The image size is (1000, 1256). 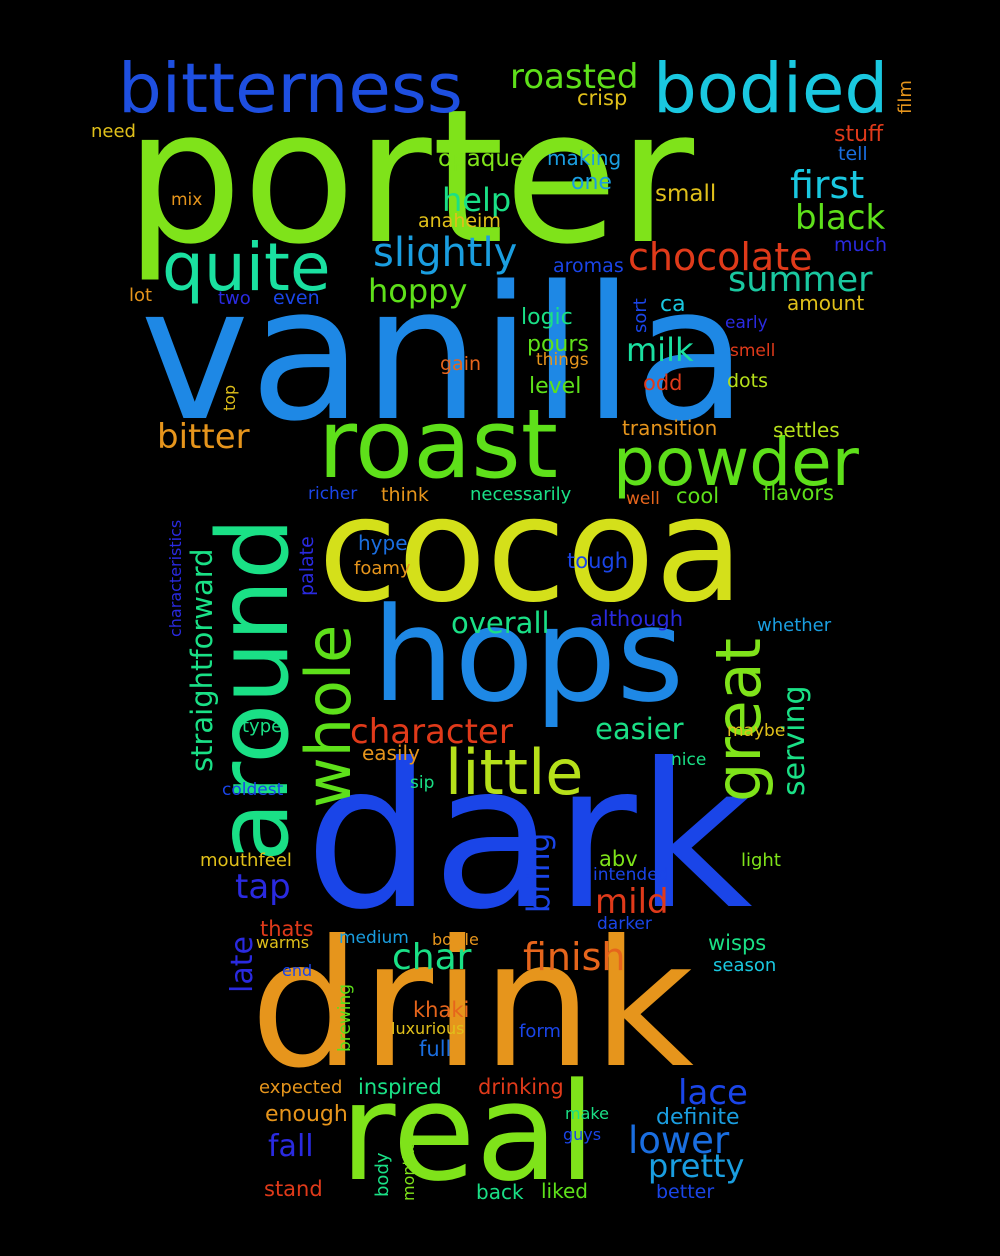 I want to click on word: mouthfeel, so click(x=246, y=860).